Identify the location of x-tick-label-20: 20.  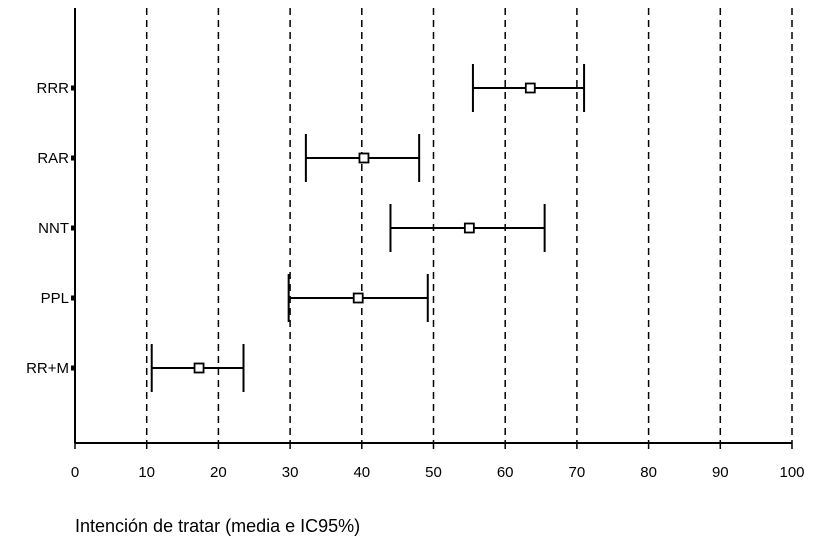
(218, 472).